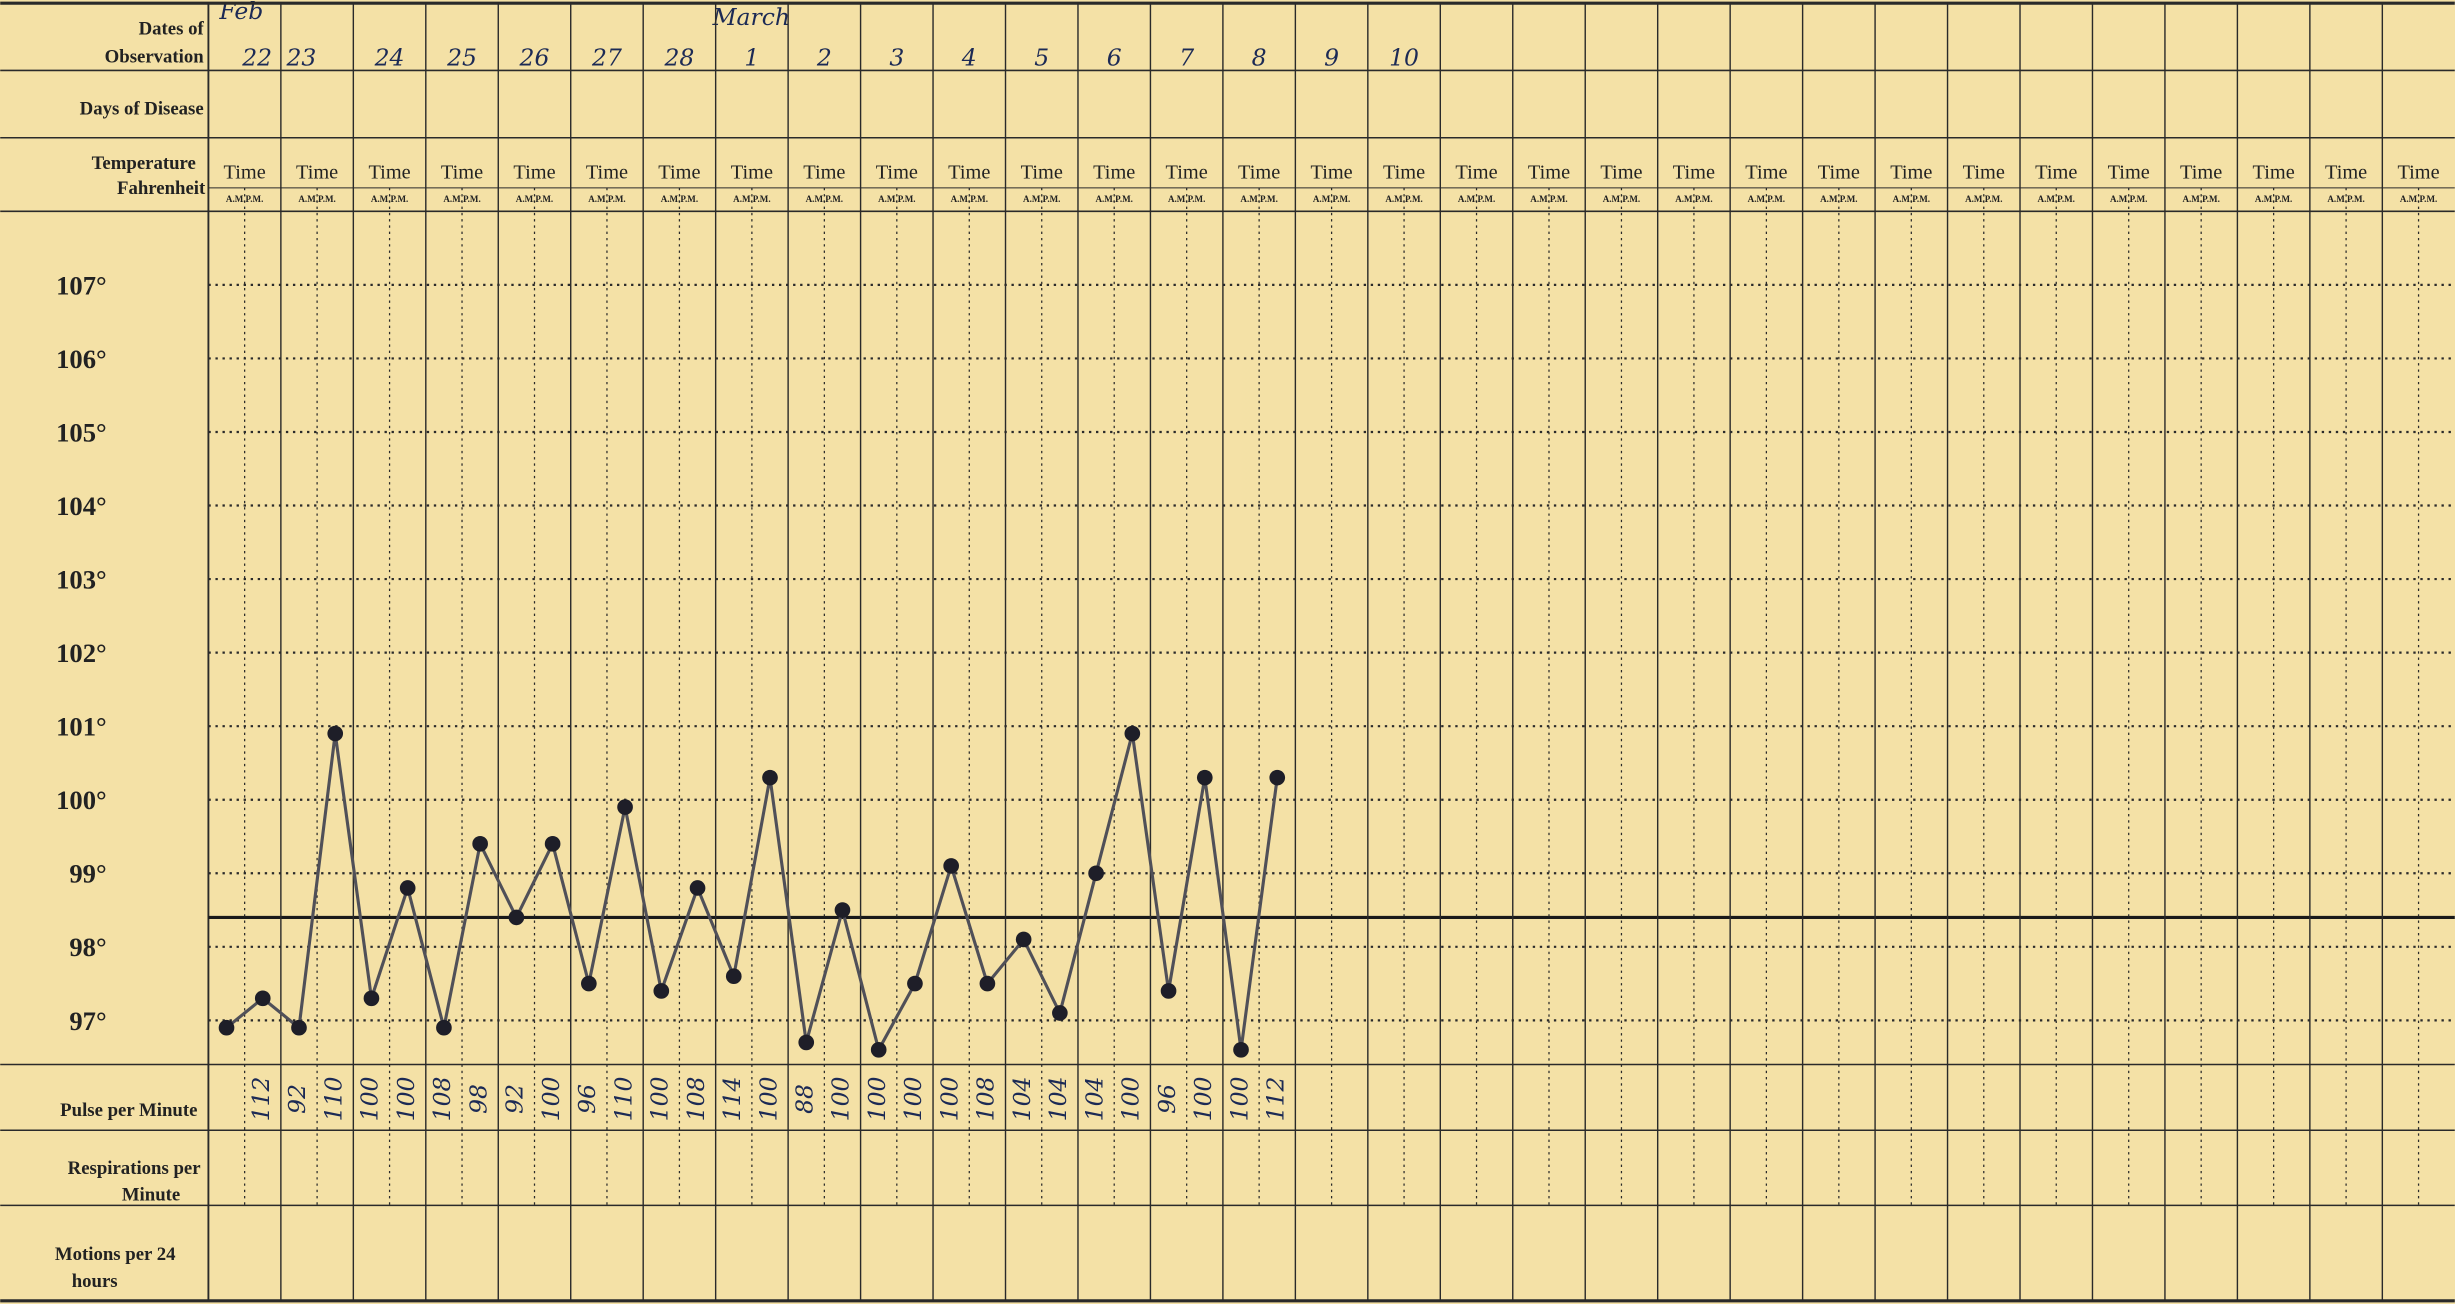  Describe the element at coordinates (824, 58) in the screenshot. I see `date-entry: 2` at that location.